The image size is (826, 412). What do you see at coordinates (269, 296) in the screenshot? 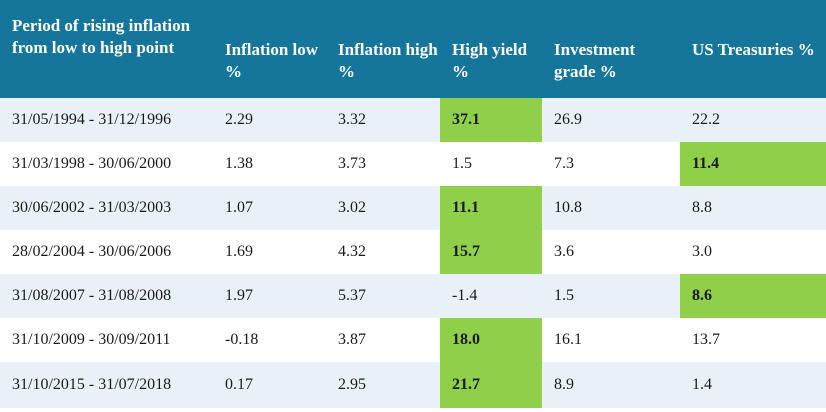
I see `cell-inflation-low: 1.97` at bounding box center [269, 296].